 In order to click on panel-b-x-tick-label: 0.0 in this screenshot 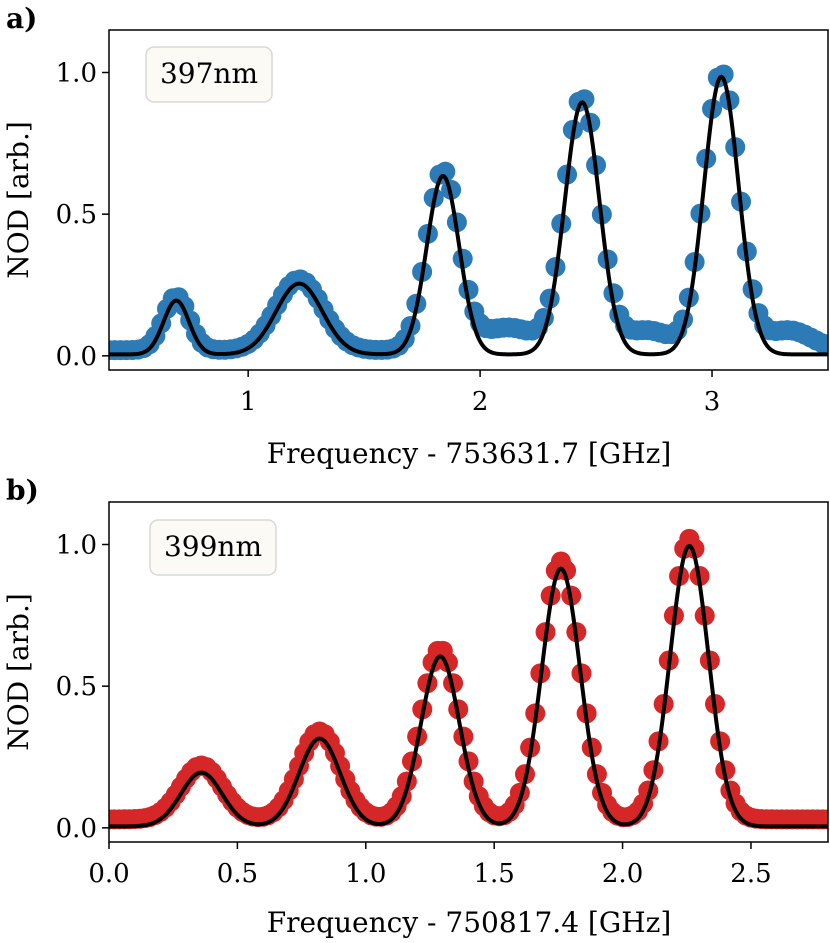, I will do `click(108, 874)`.